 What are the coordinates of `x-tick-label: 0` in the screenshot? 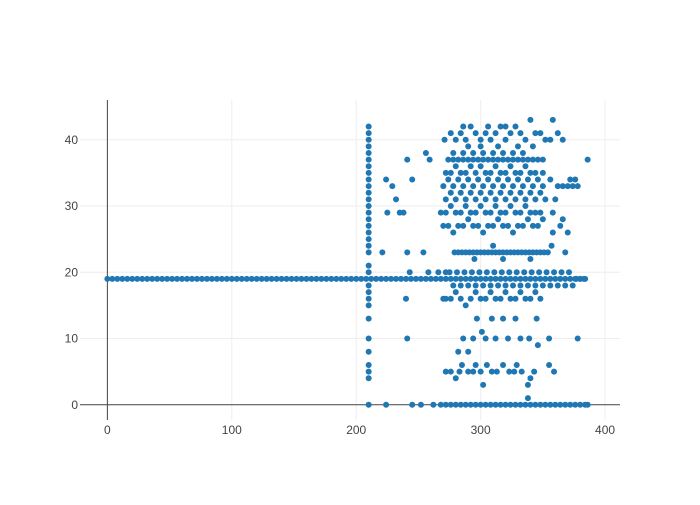 It's located at (107, 430).